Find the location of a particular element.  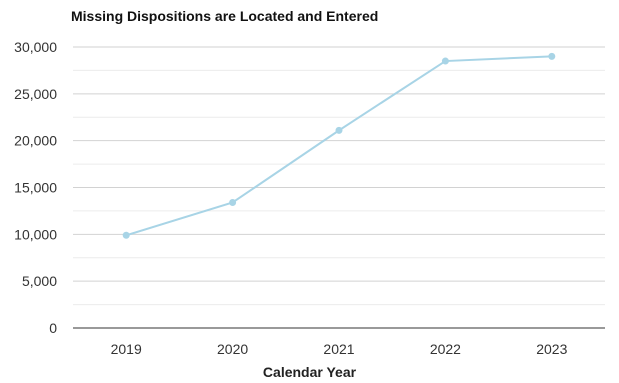

x-tick-label: 2023 is located at coordinates (551, 349).